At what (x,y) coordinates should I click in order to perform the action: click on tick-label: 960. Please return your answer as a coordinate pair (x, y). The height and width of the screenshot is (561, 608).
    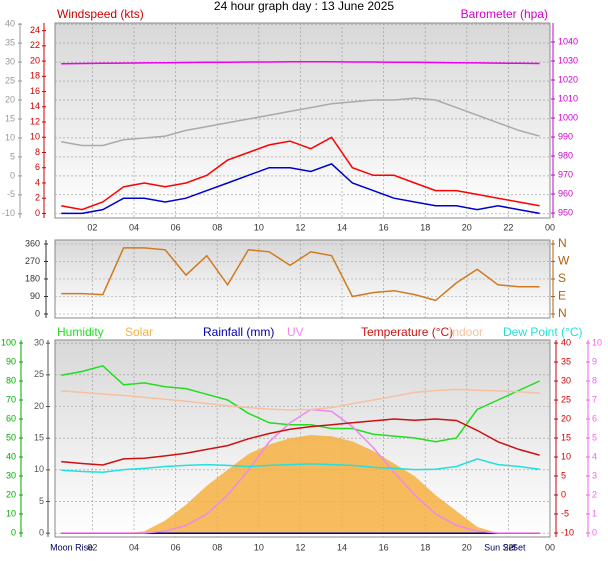
    Looking at the image, I should click on (565, 193).